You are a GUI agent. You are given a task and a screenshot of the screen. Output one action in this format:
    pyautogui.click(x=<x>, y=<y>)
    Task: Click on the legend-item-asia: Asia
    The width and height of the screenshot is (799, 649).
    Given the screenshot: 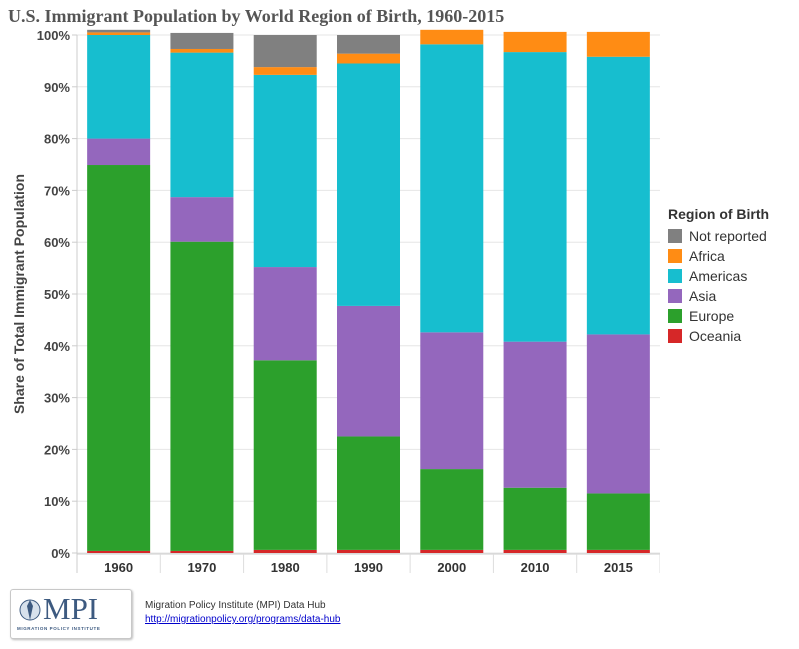 What is the action you would take?
    pyautogui.click(x=718, y=296)
    